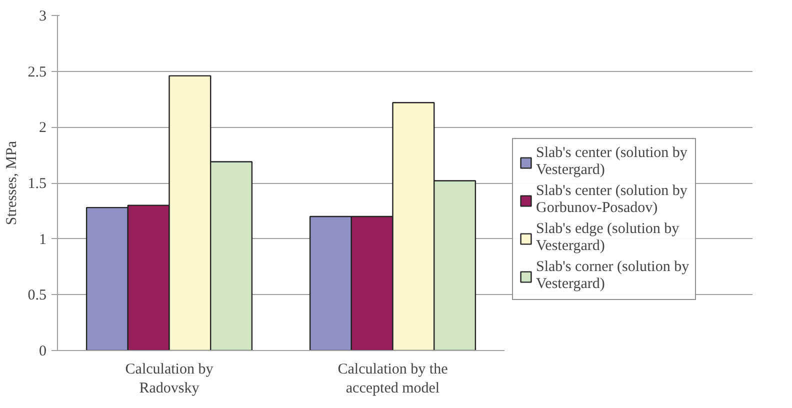 This screenshot has height=408, width=792. I want to click on y-tick-label: 1, so click(42, 240).